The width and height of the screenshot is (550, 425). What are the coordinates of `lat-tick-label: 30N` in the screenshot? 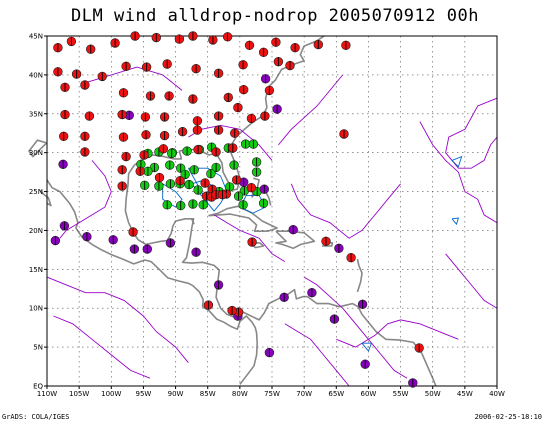 It's located at (36, 153).